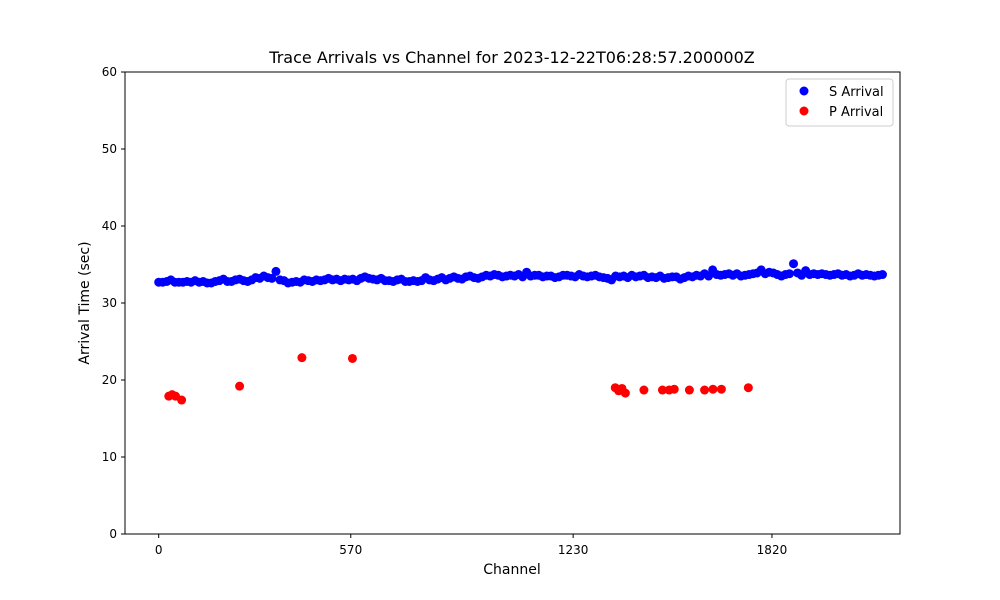  I want to click on legend-label: P Arrival, so click(856, 112).